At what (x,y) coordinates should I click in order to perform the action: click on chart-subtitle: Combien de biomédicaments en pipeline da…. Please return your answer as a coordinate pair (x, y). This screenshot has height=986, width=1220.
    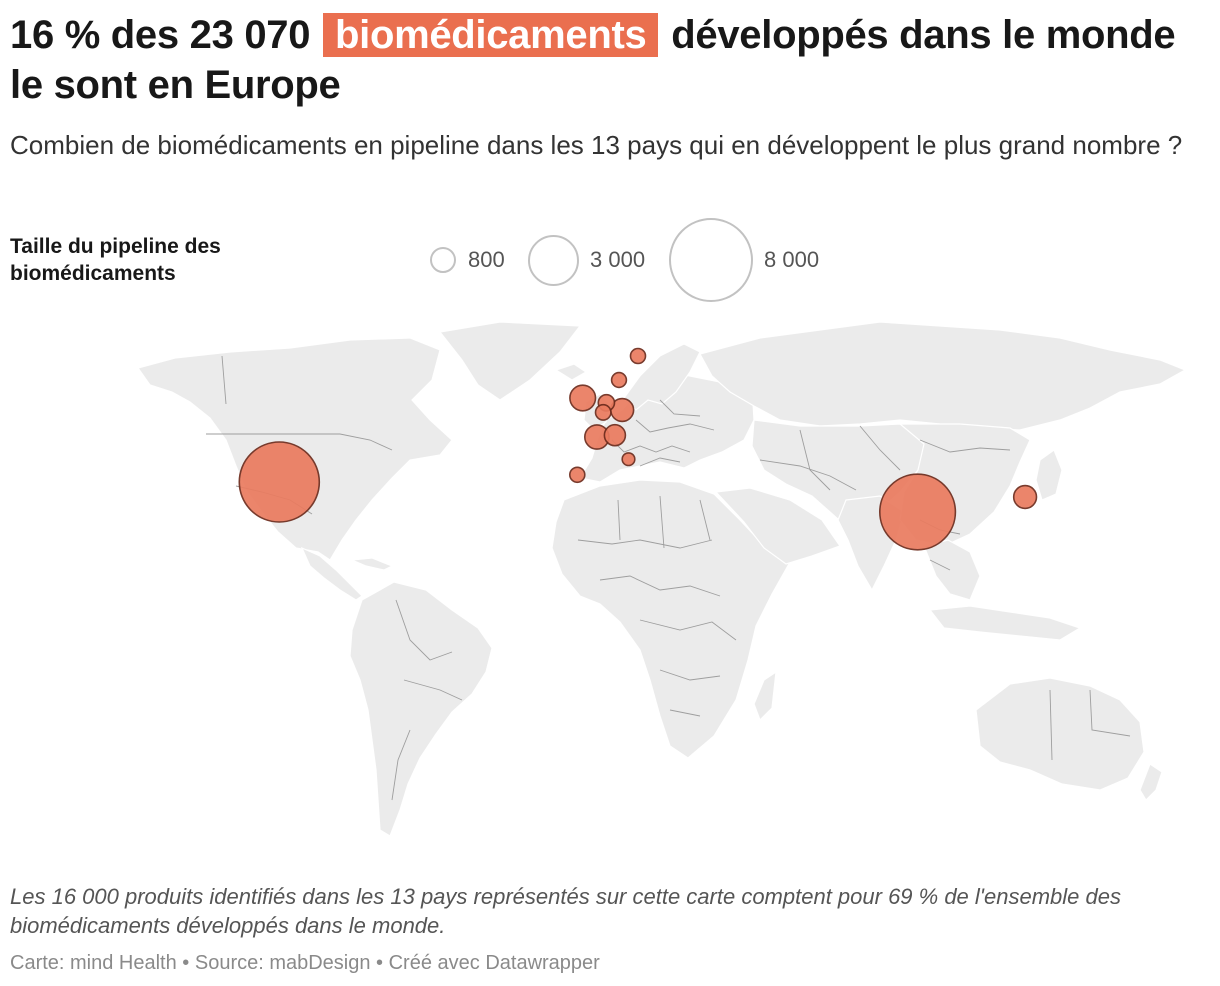
    Looking at the image, I should click on (596, 145).